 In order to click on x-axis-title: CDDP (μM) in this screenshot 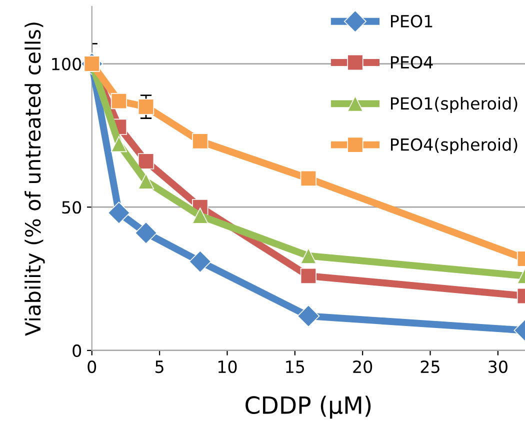, I will do `click(308, 407)`.